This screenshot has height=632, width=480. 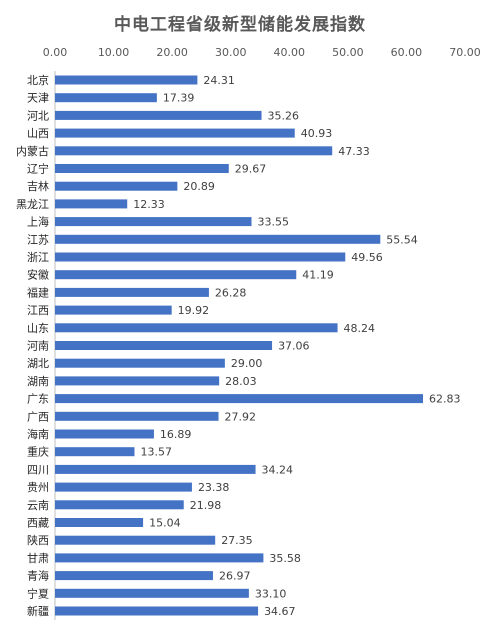 I want to click on category-label: 福建, so click(x=38, y=292).